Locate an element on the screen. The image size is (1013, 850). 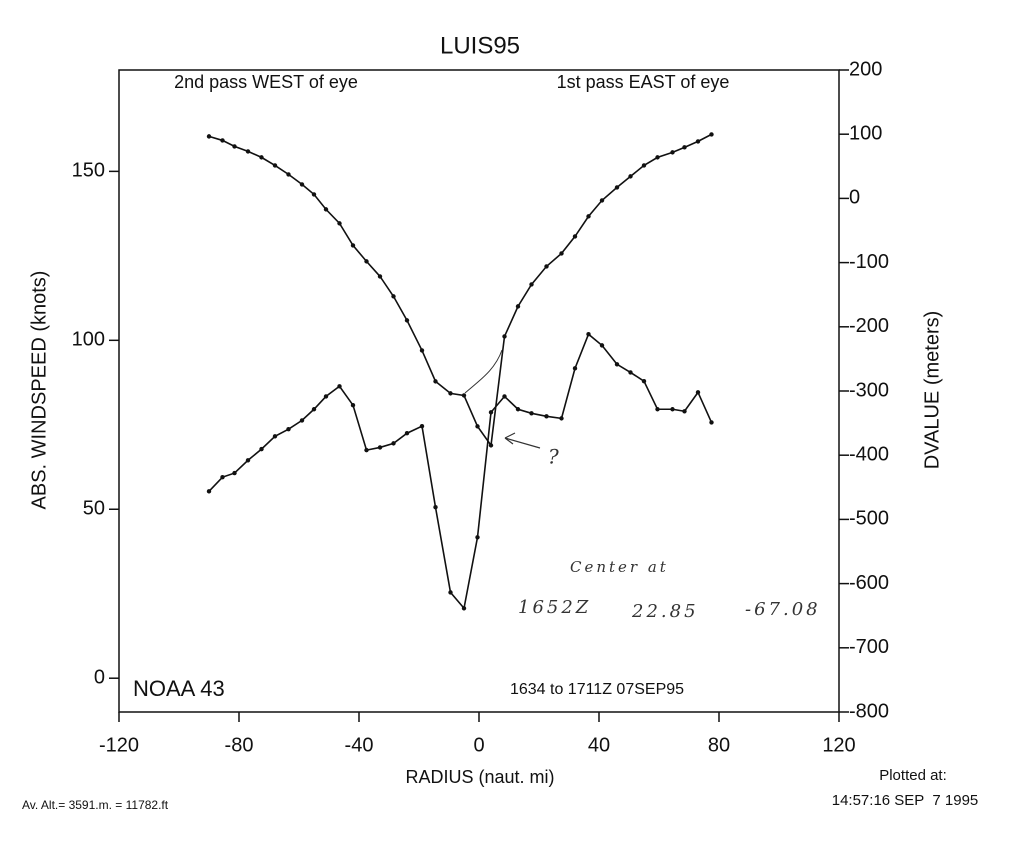
y2-tick-label: -100 is located at coordinates (869, 262).